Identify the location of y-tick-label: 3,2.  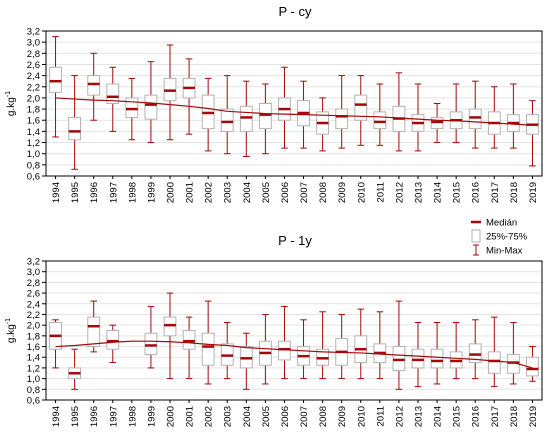
(33, 262).